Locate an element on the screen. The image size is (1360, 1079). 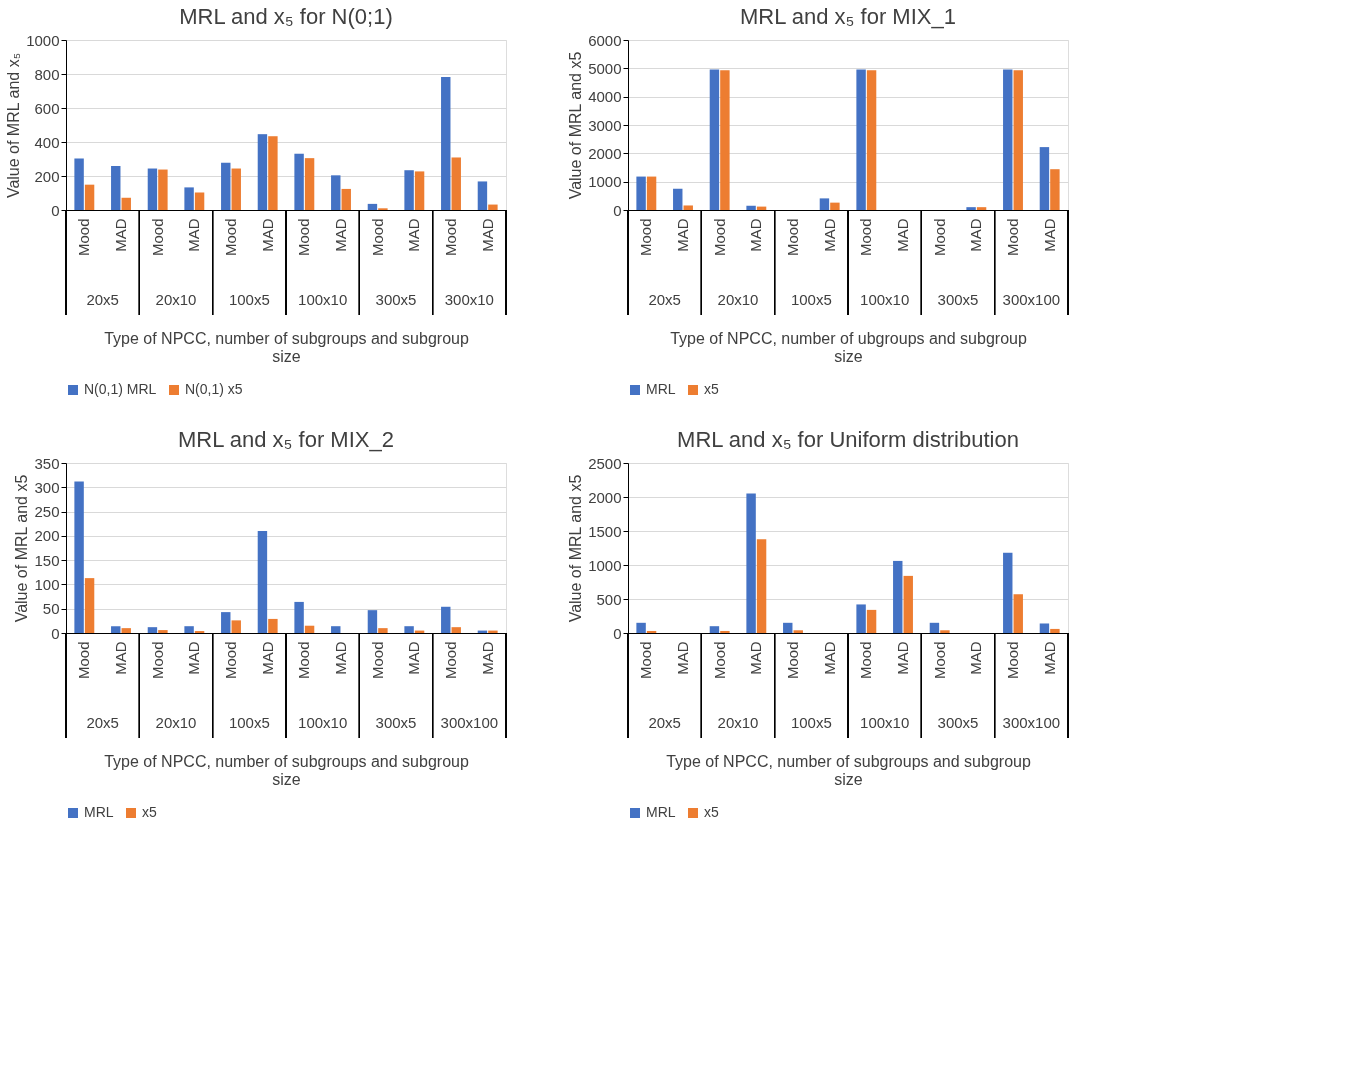
y-tick-label: 300 is located at coordinates (47, 487).